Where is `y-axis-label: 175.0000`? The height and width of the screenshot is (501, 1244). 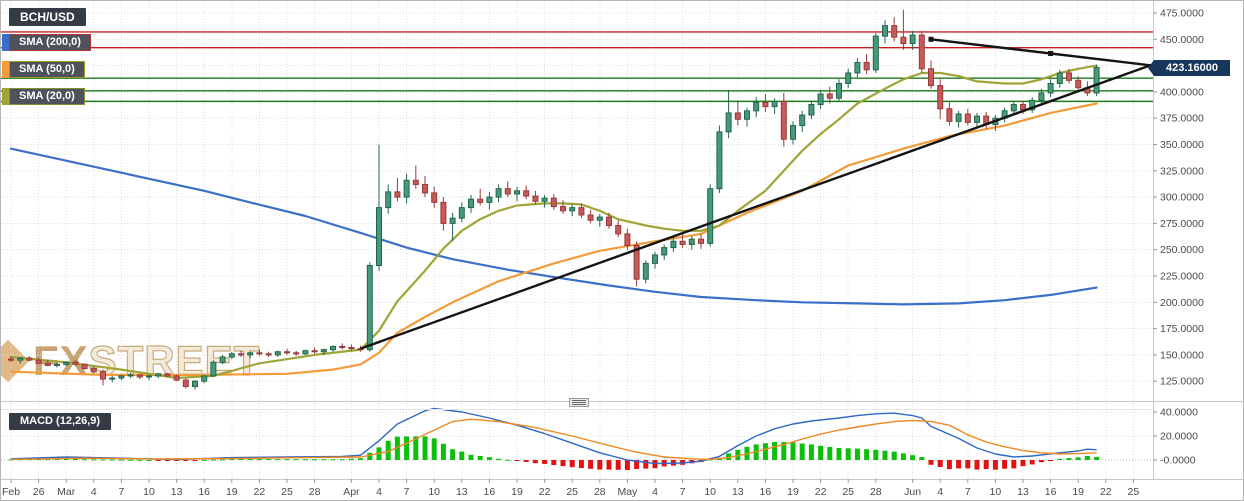 y-axis-label: 175.0000 is located at coordinates (1182, 329).